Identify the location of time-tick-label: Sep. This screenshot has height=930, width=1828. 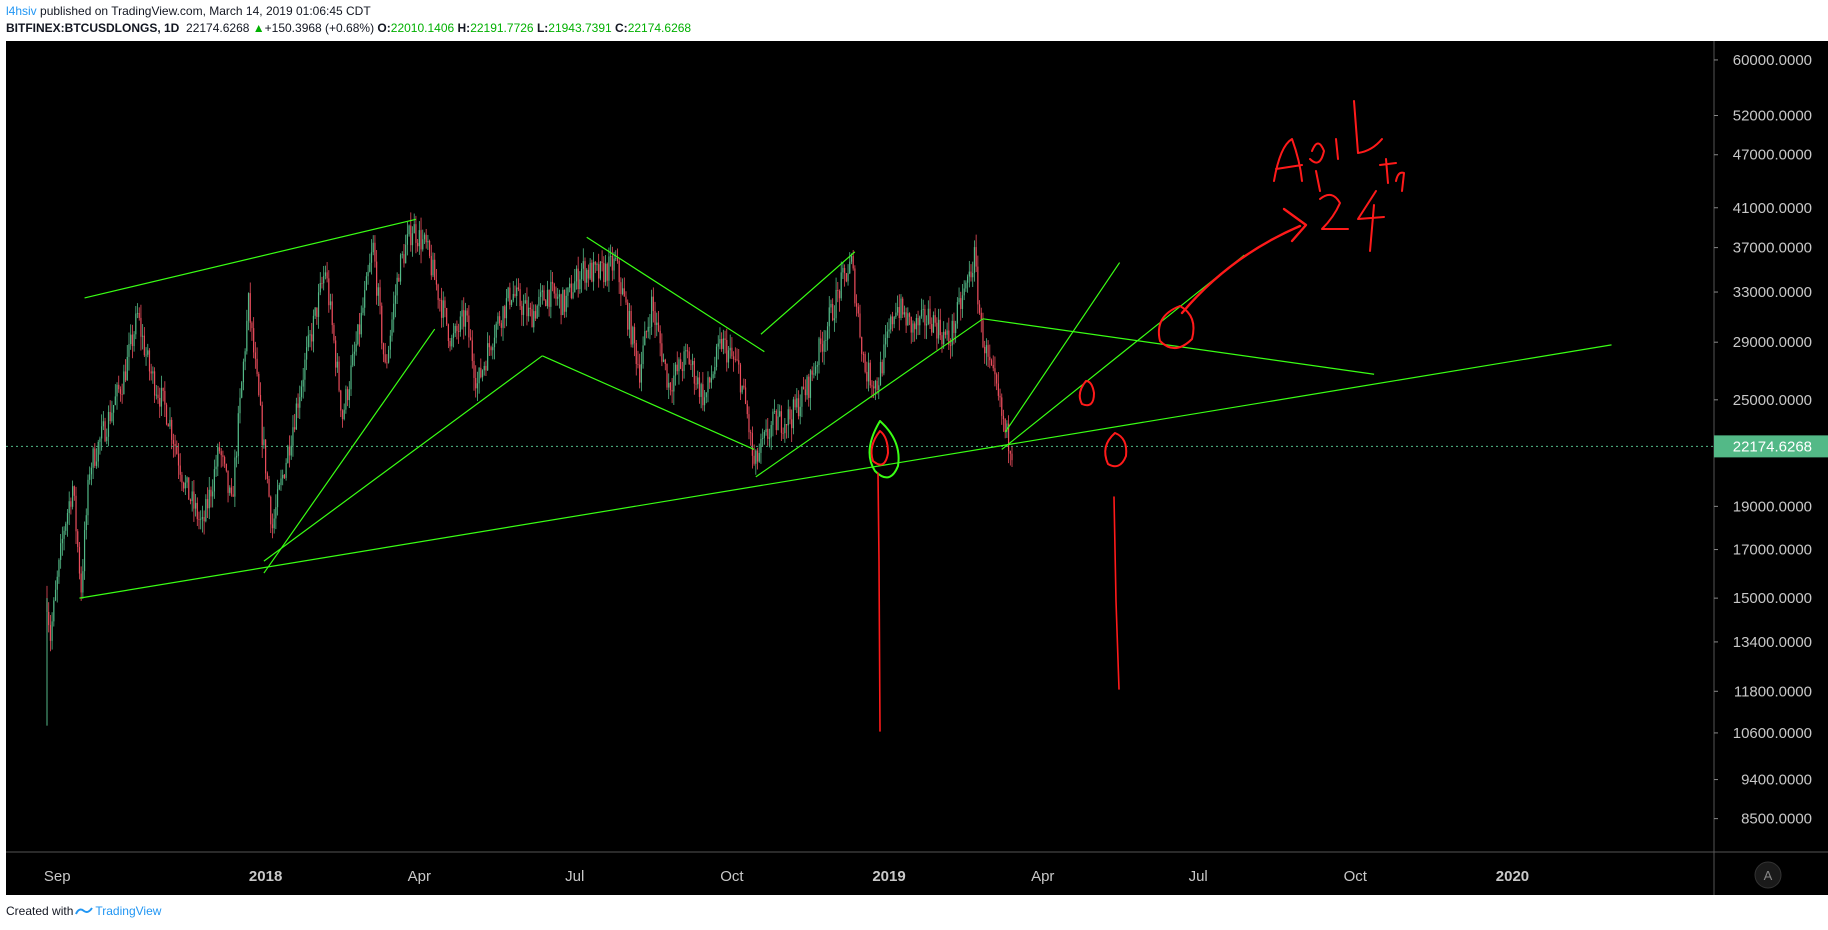
(57, 876).